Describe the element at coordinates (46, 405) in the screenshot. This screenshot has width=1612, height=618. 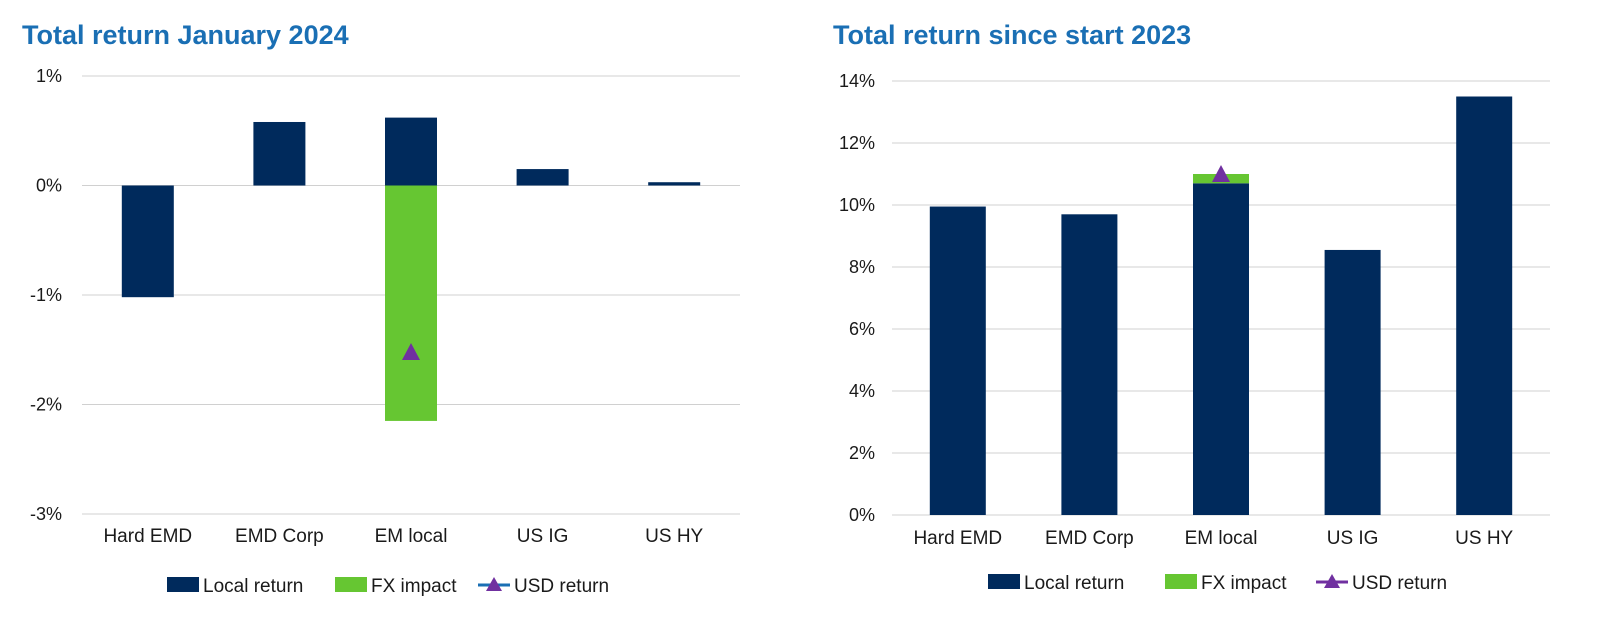
I see `y-tick-label: -2%` at that location.